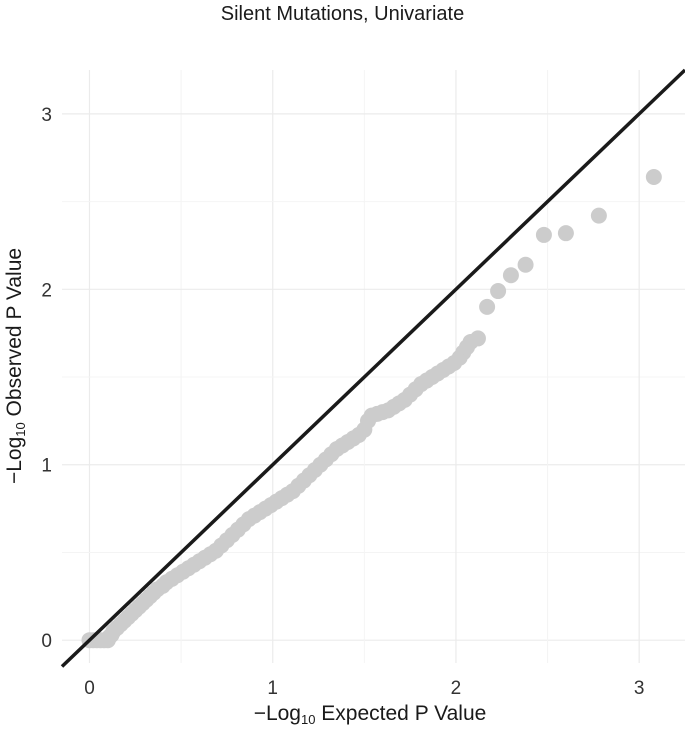 The image size is (685, 733). Describe the element at coordinates (272, 688) in the screenshot. I see `x-tick-label: 1` at that location.